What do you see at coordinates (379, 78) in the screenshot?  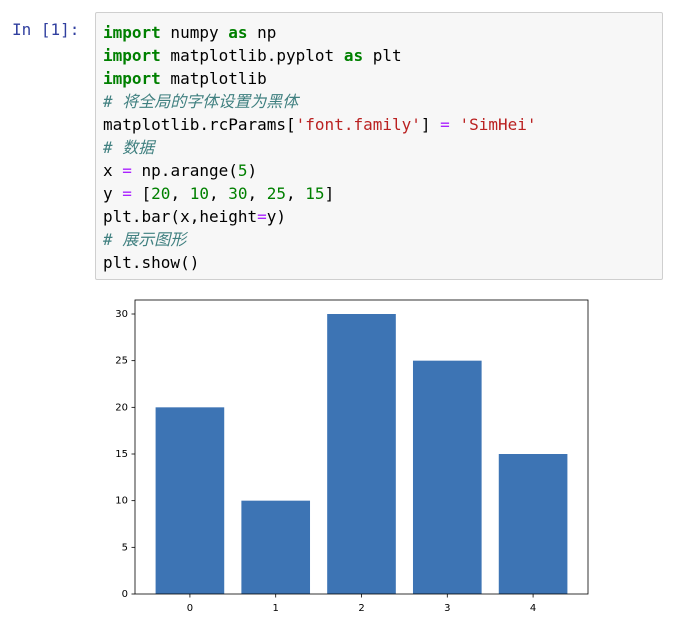 I see `code-line: import matplotlib` at bounding box center [379, 78].